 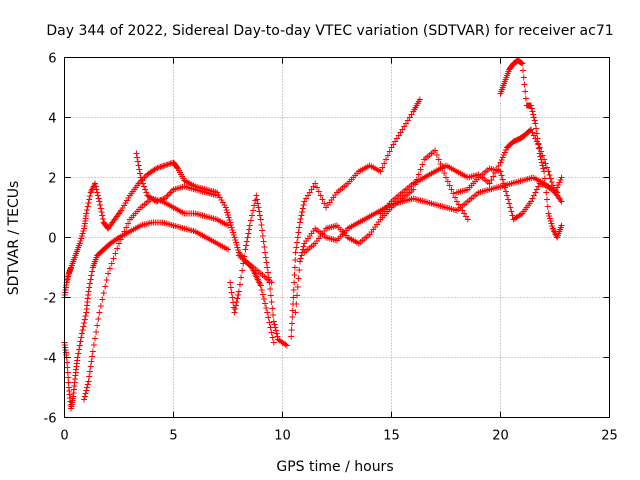 What do you see at coordinates (50, 359) in the screenshot?
I see `y-tick-label: -4` at bounding box center [50, 359].